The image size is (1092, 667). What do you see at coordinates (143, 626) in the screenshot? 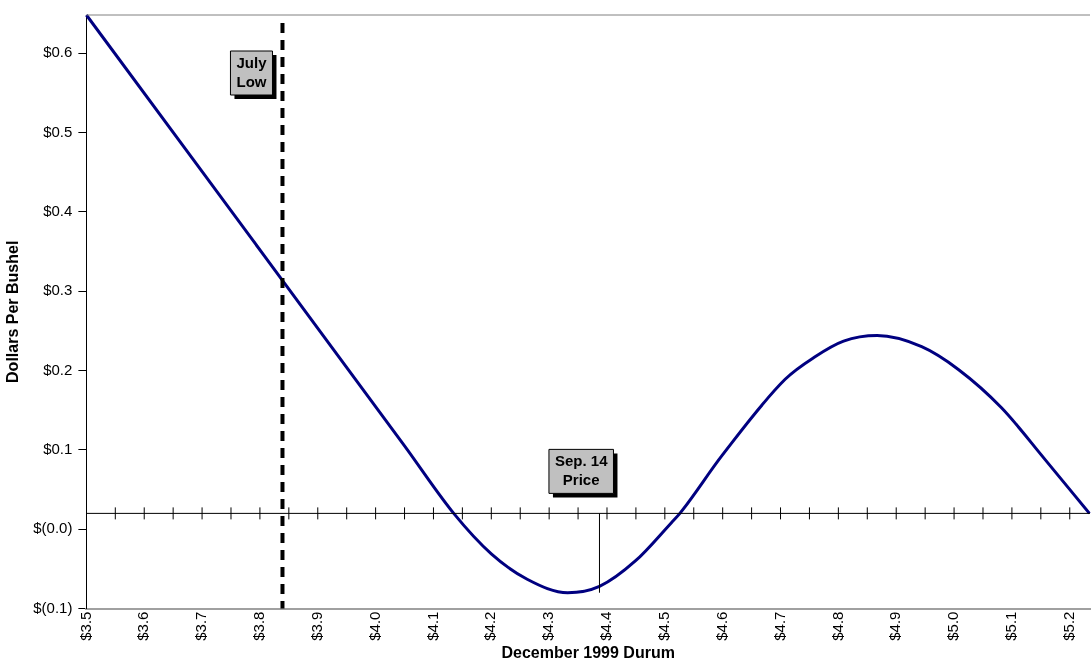
I see `x-tick-label: $3.6` at bounding box center [143, 626].